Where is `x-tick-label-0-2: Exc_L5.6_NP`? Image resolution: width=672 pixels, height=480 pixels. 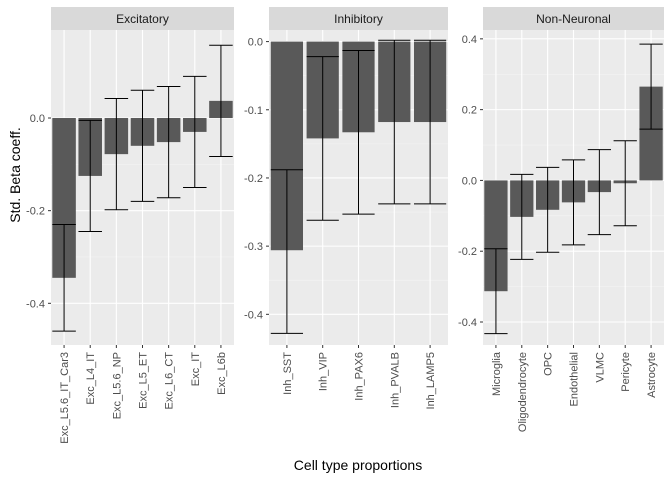 x-tick-label-0-2: Exc_L5.6_NP is located at coordinates (117, 385).